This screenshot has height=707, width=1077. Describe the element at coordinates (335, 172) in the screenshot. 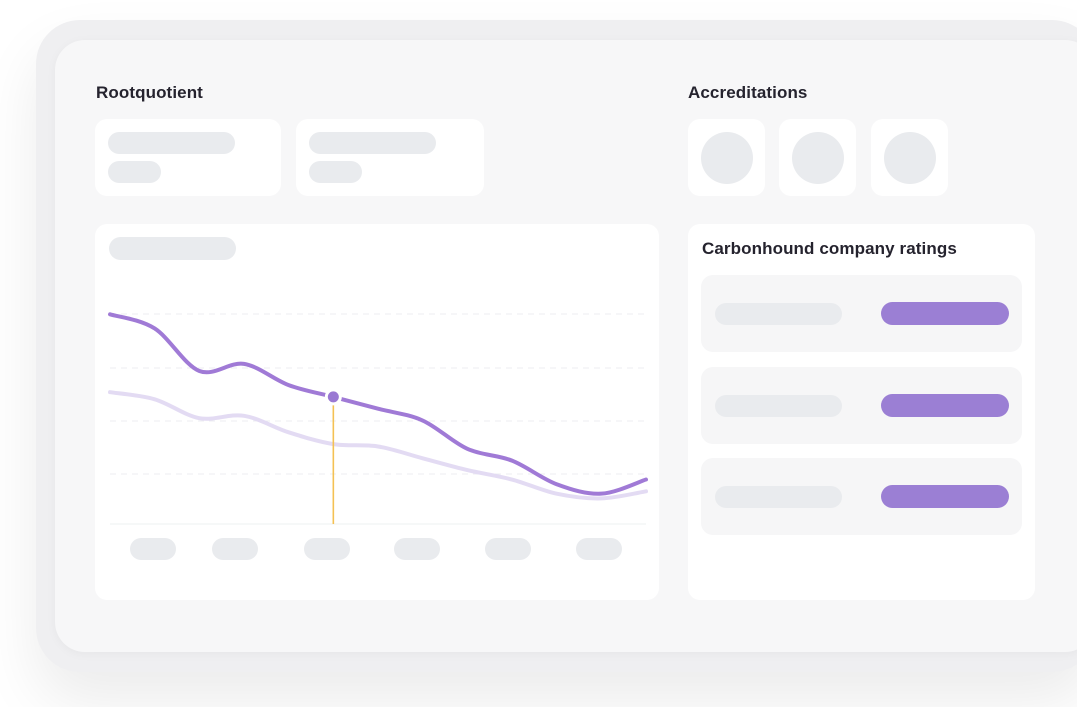

I see `stat-card-2-label-skeleton` at that location.